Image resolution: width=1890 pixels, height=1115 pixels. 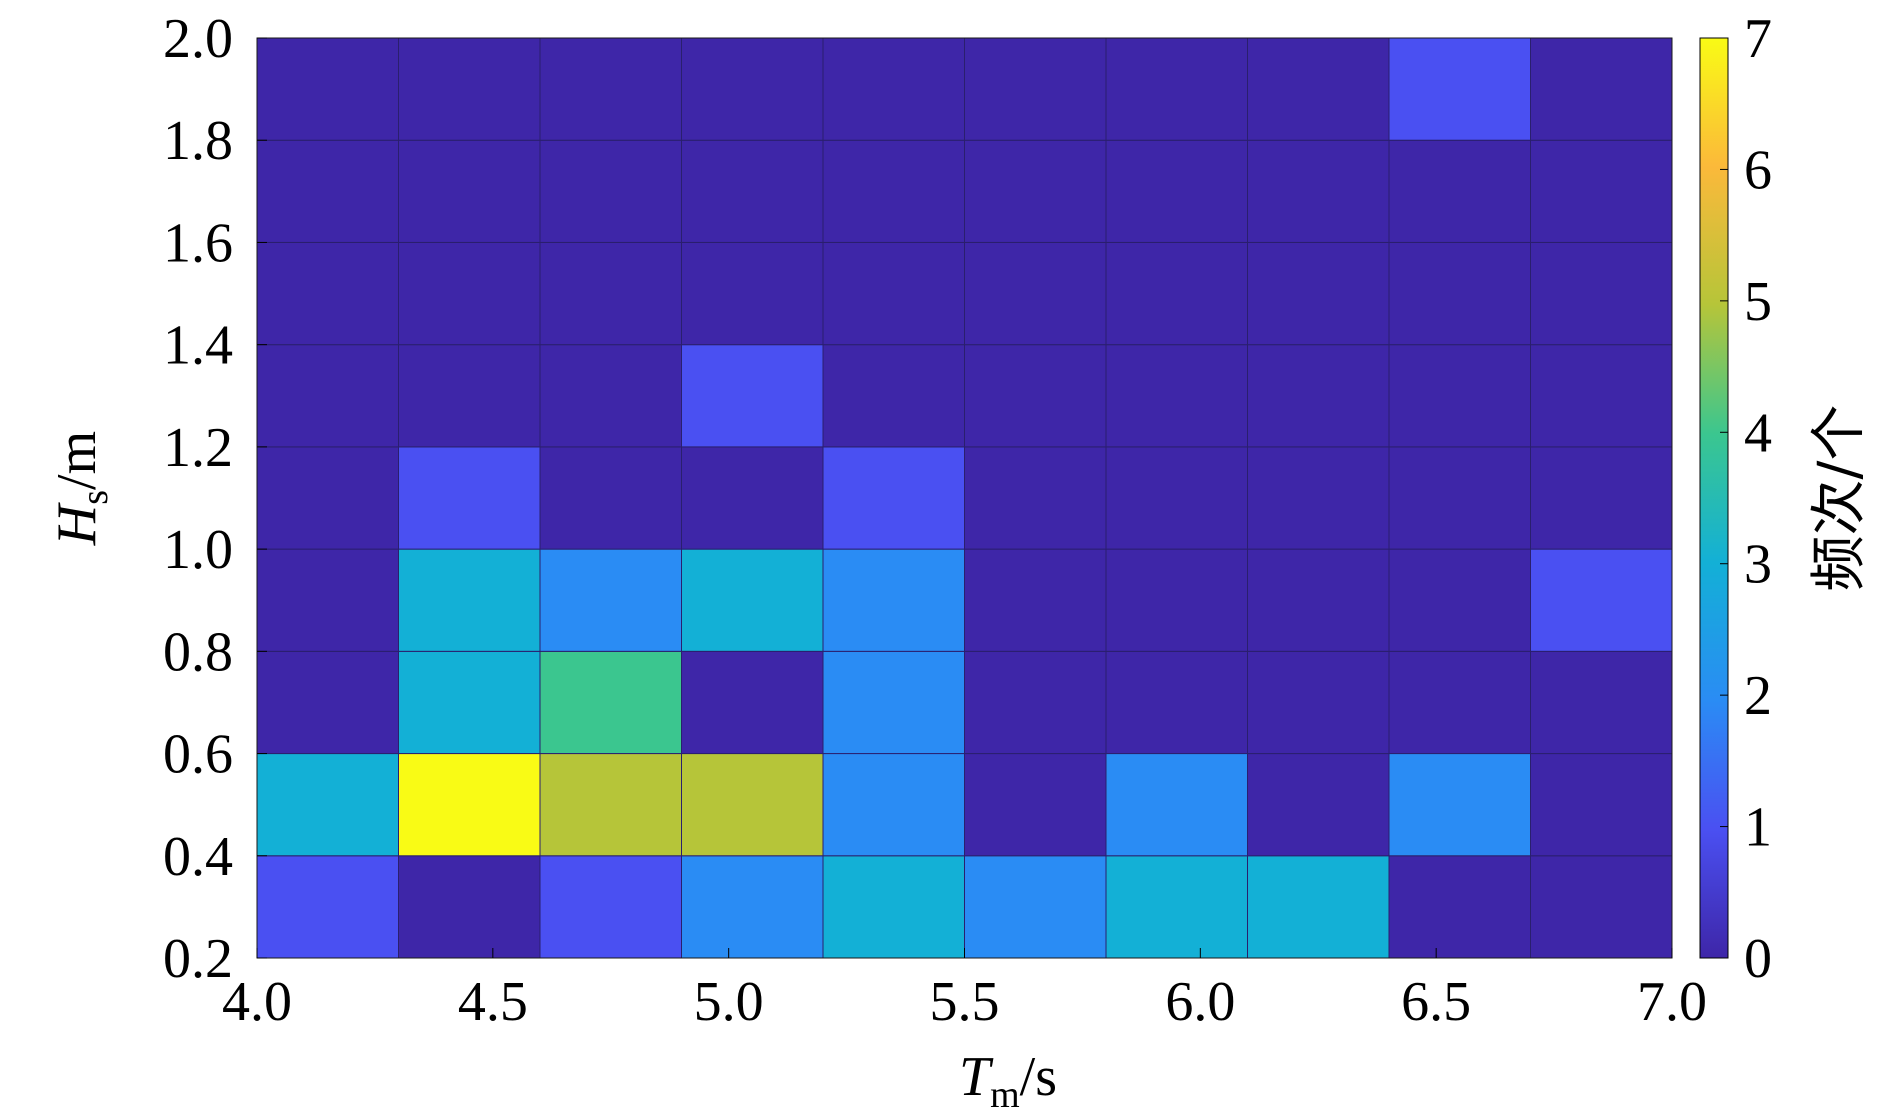 I want to click on y-axis-title: Hs/m, so click(x=81, y=488).